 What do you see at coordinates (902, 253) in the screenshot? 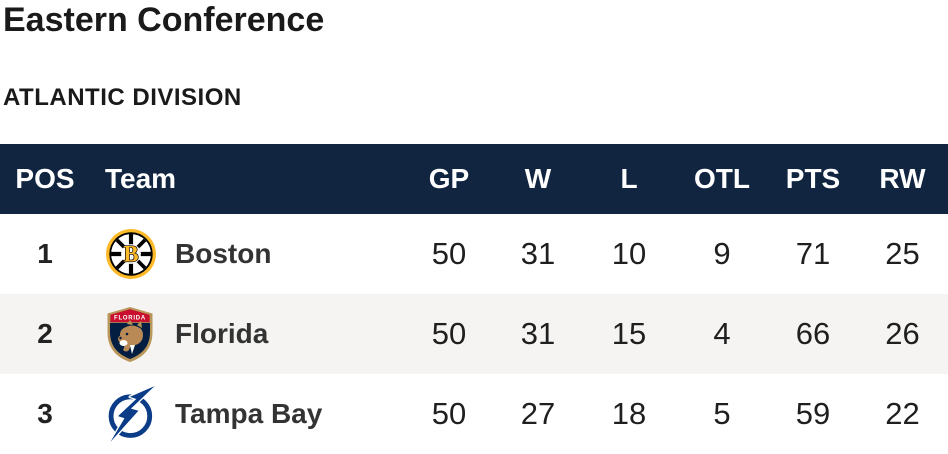
I see `stat-rw: 25` at bounding box center [902, 253].